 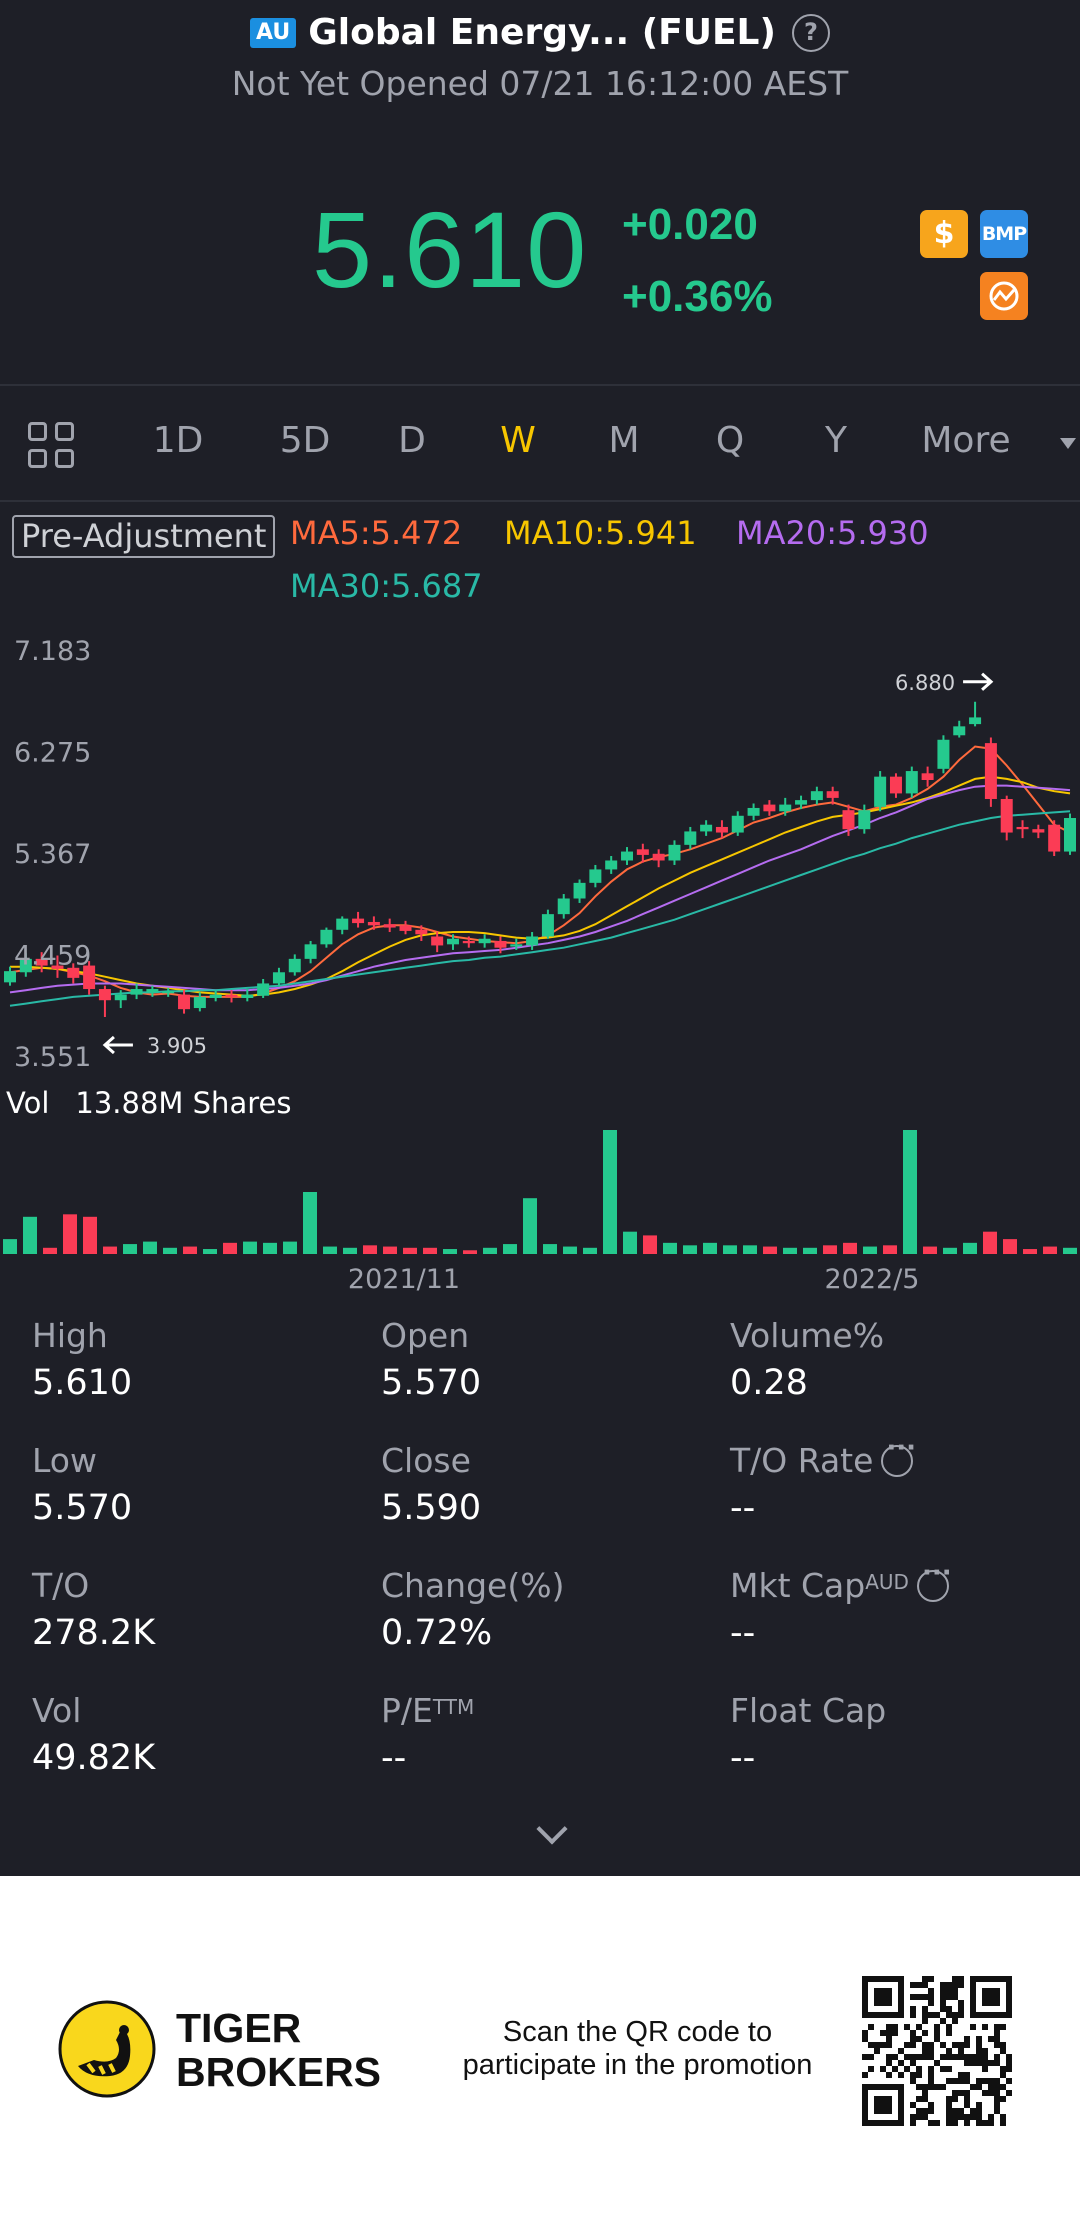 I want to click on period-tabs: 1D 5D D W M Q Y More, so click(x=540, y=443).